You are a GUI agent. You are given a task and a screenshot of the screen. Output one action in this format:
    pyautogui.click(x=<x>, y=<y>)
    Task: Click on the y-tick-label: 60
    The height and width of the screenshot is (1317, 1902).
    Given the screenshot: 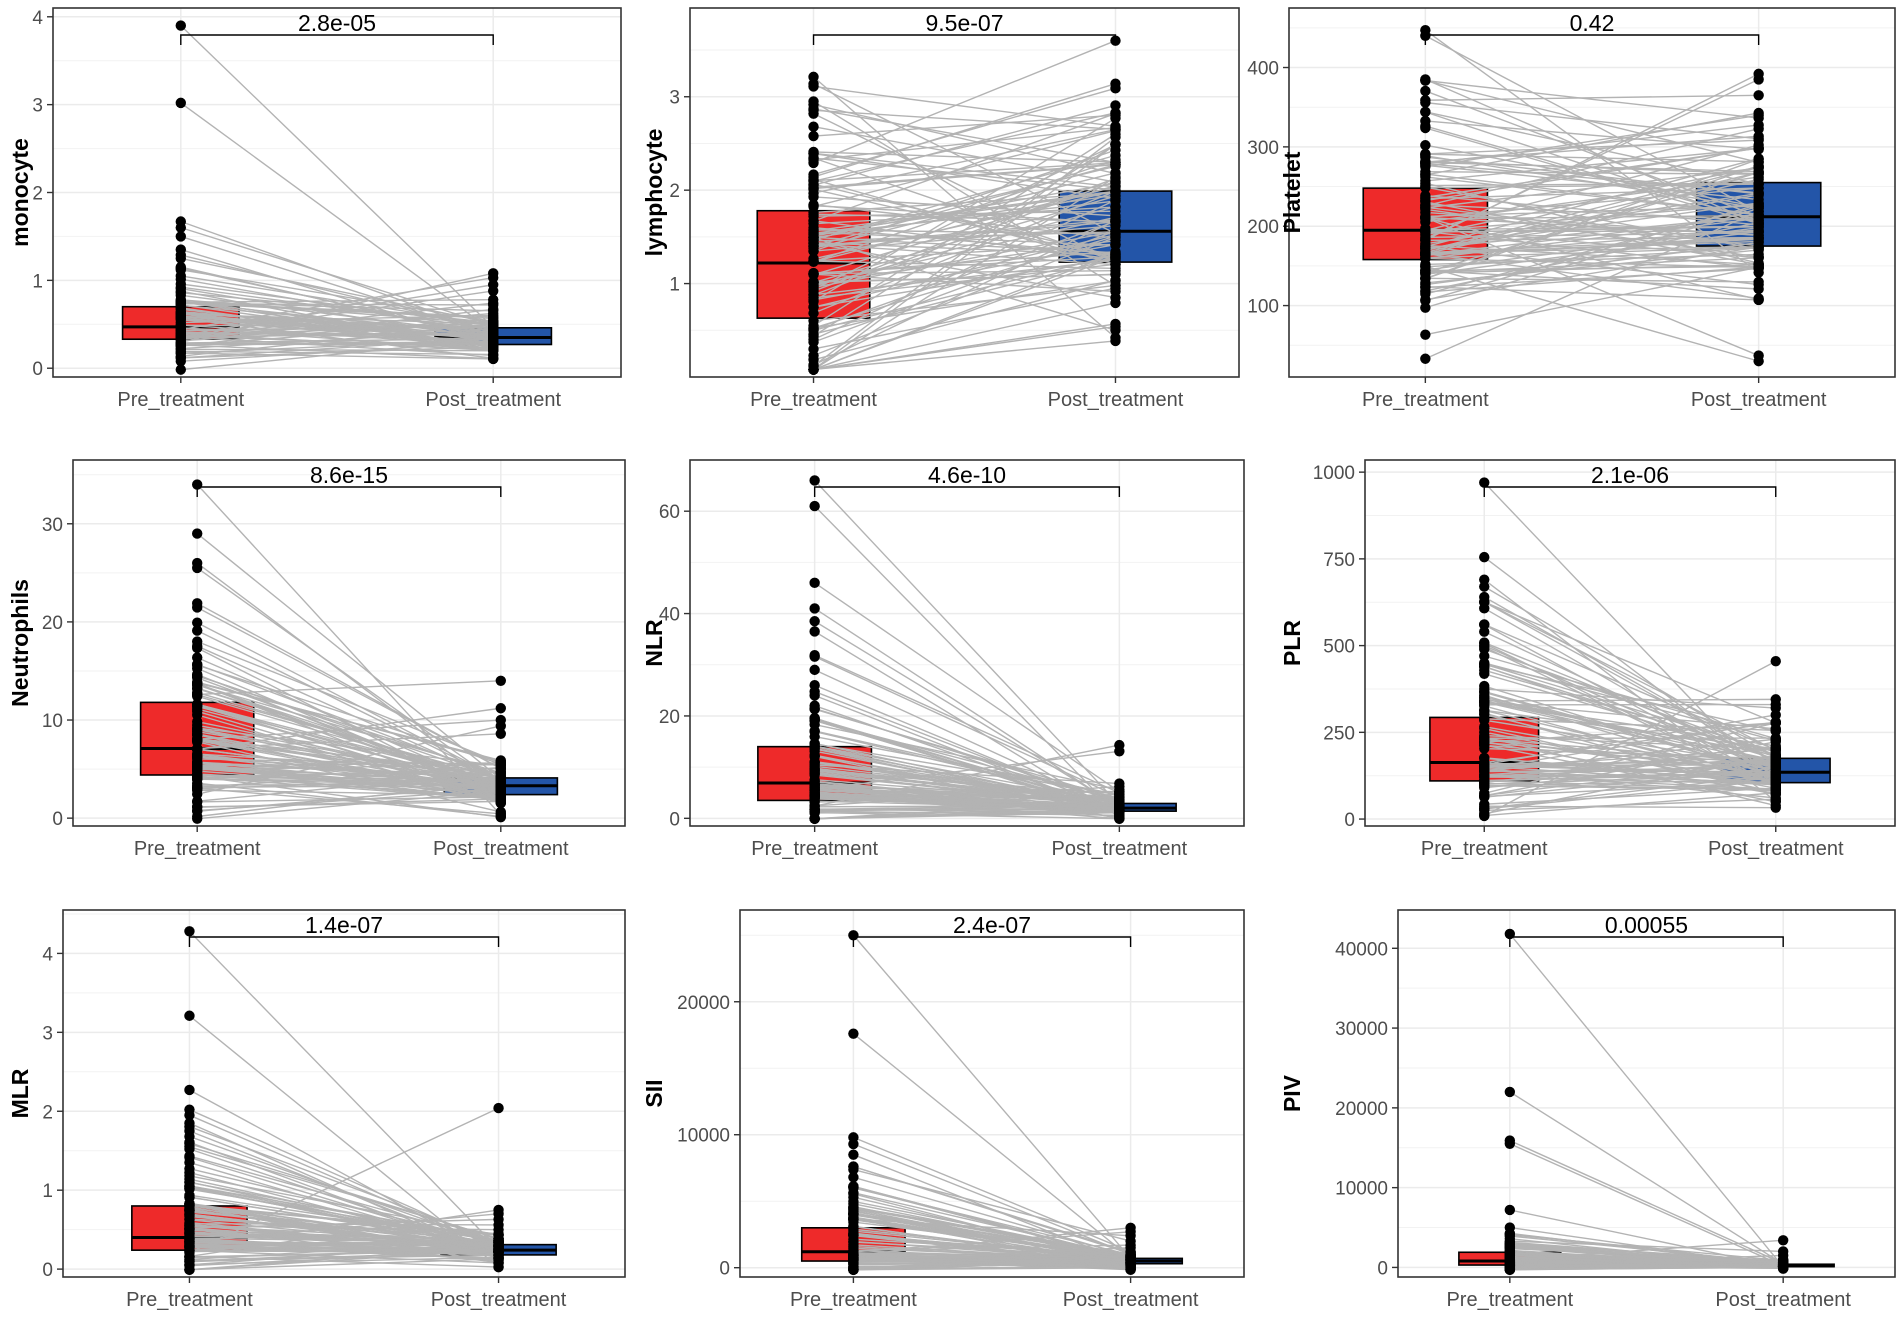 What is the action you would take?
    pyautogui.click(x=669, y=512)
    